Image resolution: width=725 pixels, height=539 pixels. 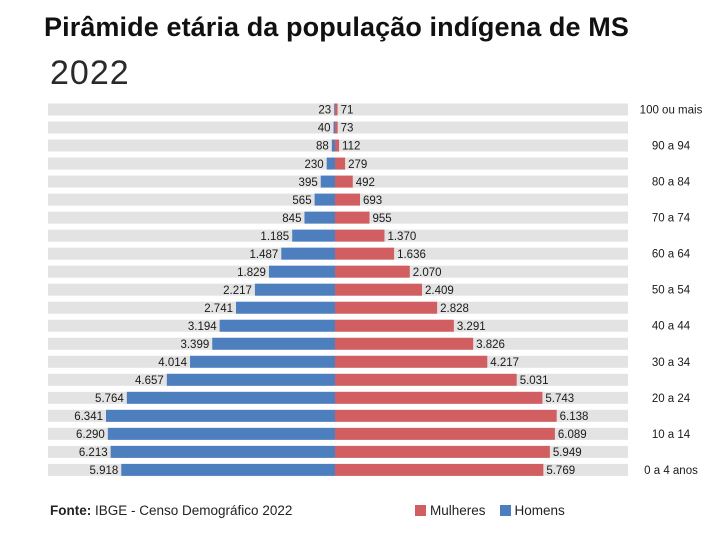 What do you see at coordinates (671, 327) in the screenshot?
I see `age-group-label: 40 a 44` at bounding box center [671, 327].